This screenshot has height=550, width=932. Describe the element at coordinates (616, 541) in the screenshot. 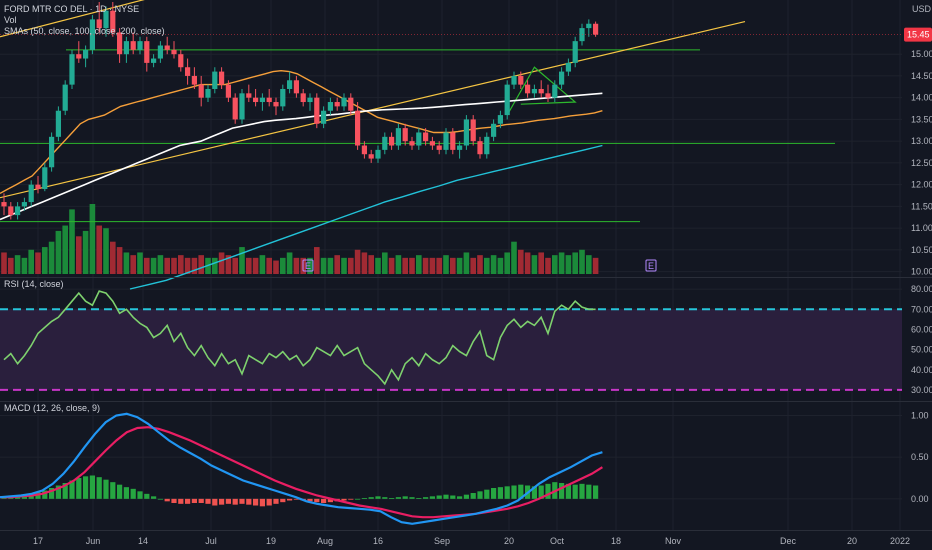

I see `x-tick-label: 18` at that location.